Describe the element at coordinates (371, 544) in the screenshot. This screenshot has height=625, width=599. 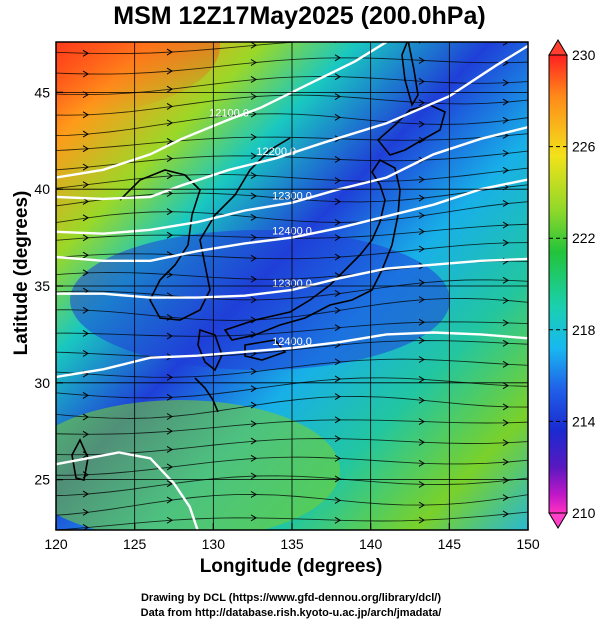
I see `lon-tick-label: 140` at that location.